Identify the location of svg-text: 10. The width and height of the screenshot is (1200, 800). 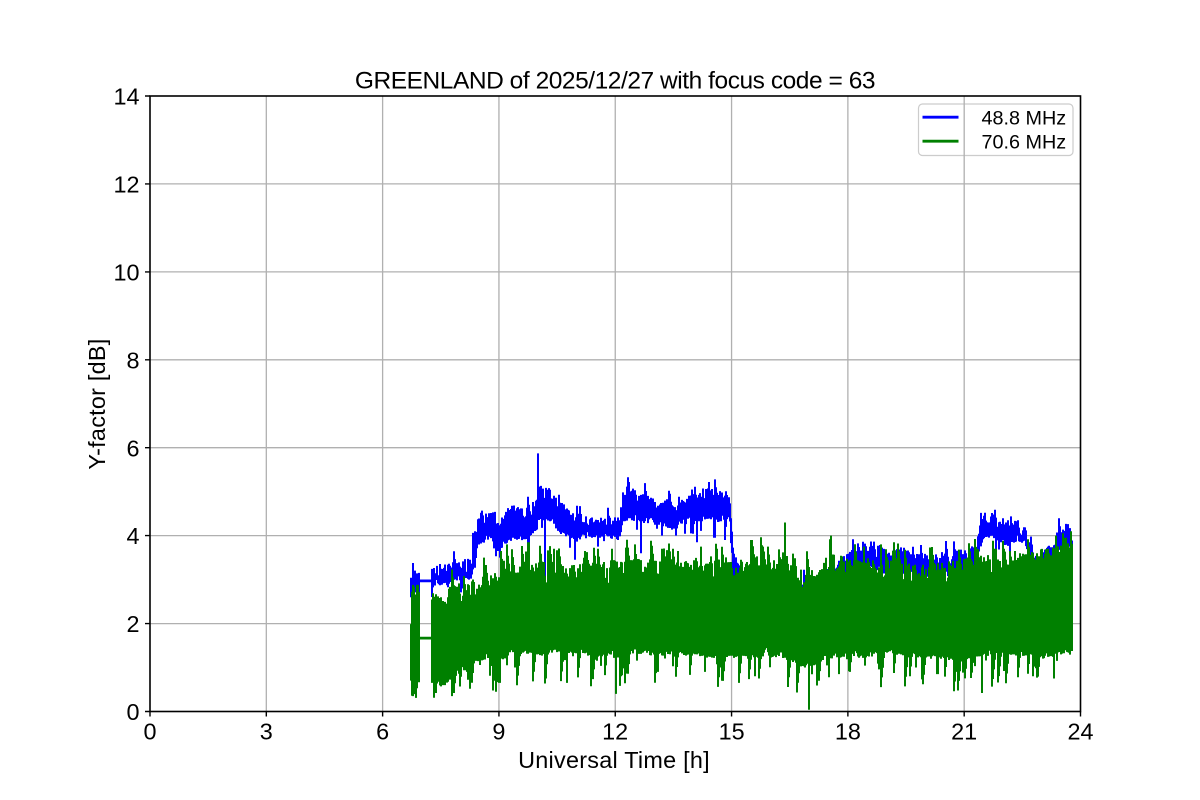
(126, 273).